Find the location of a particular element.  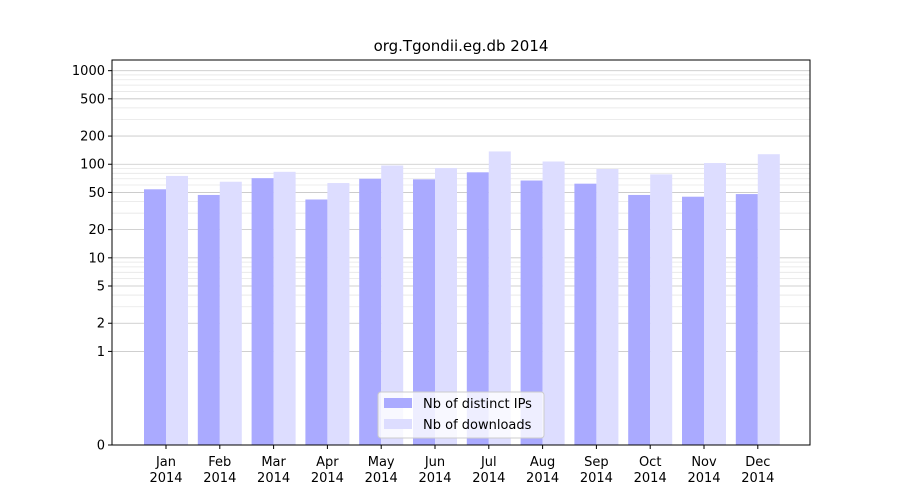

x-tick-label-month: Jun is located at coordinates (434, 462).